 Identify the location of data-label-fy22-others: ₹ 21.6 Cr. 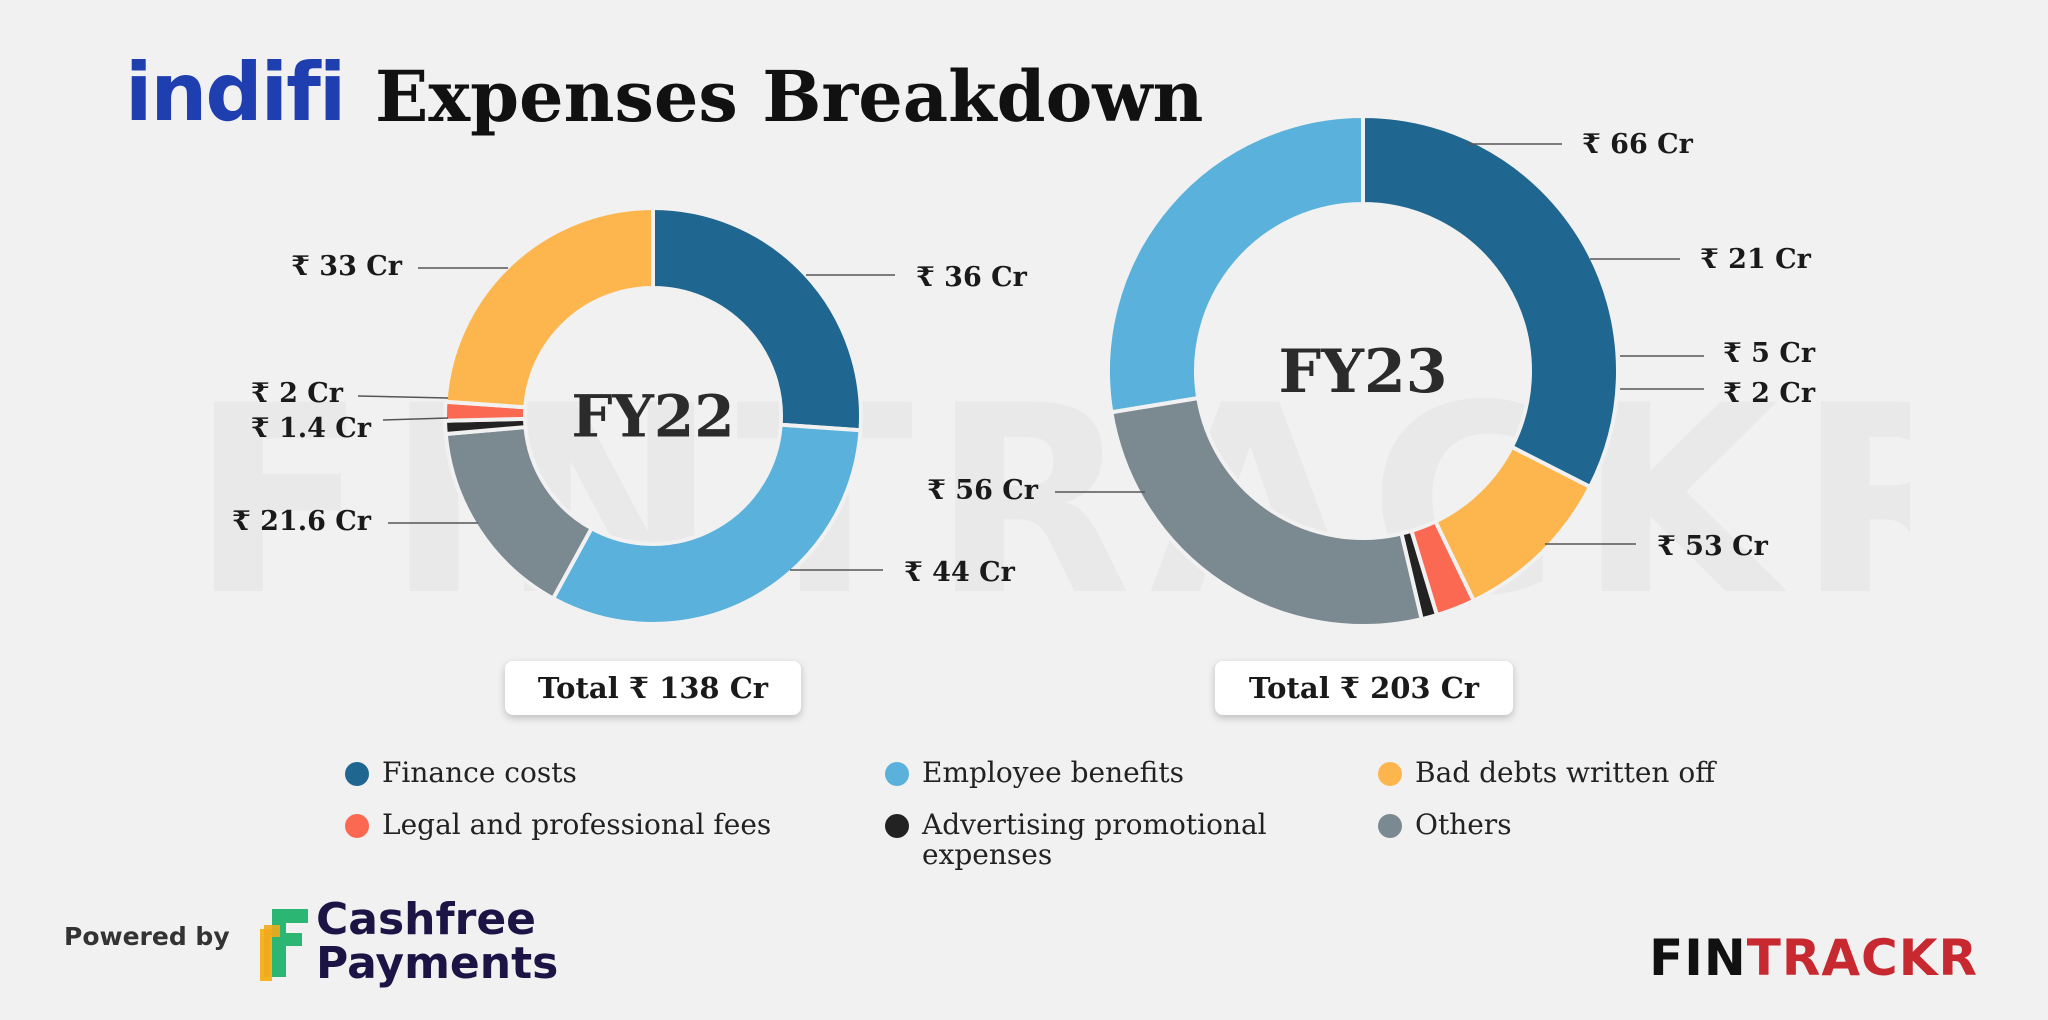
(302, 521).